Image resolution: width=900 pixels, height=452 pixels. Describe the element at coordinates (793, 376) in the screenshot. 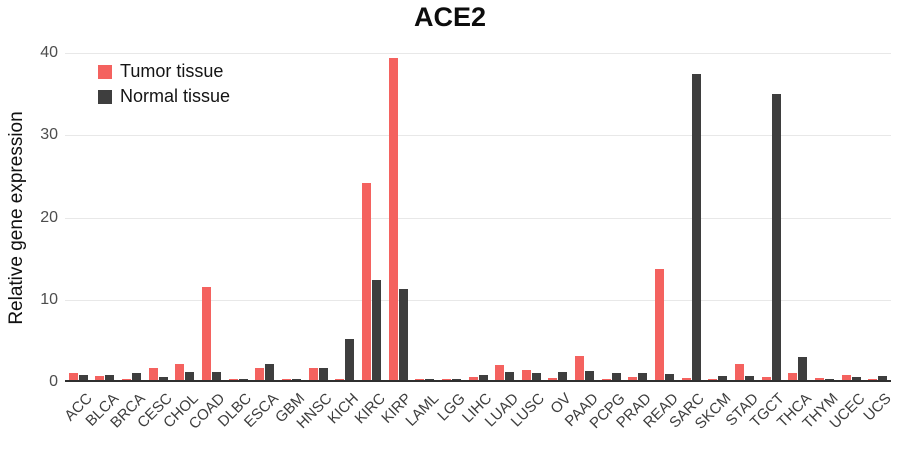

I see `bar-tumor-THCA` at that location.